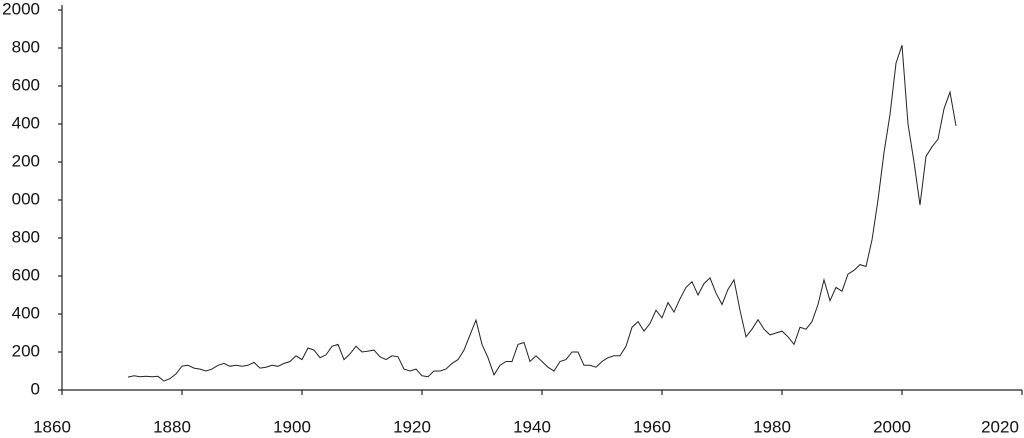  Describe the element at coordinates (52, 426) in the screenshot. I see `x-tick-label: 1860` at that location.